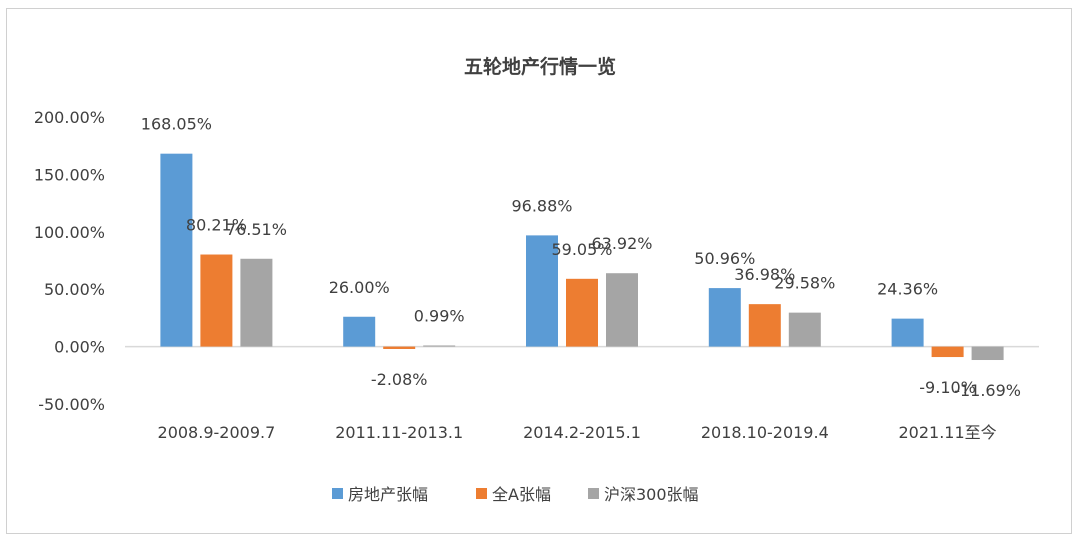  I want to click on x-tick-label: 2014.2-2015.1, so click(582, 432).